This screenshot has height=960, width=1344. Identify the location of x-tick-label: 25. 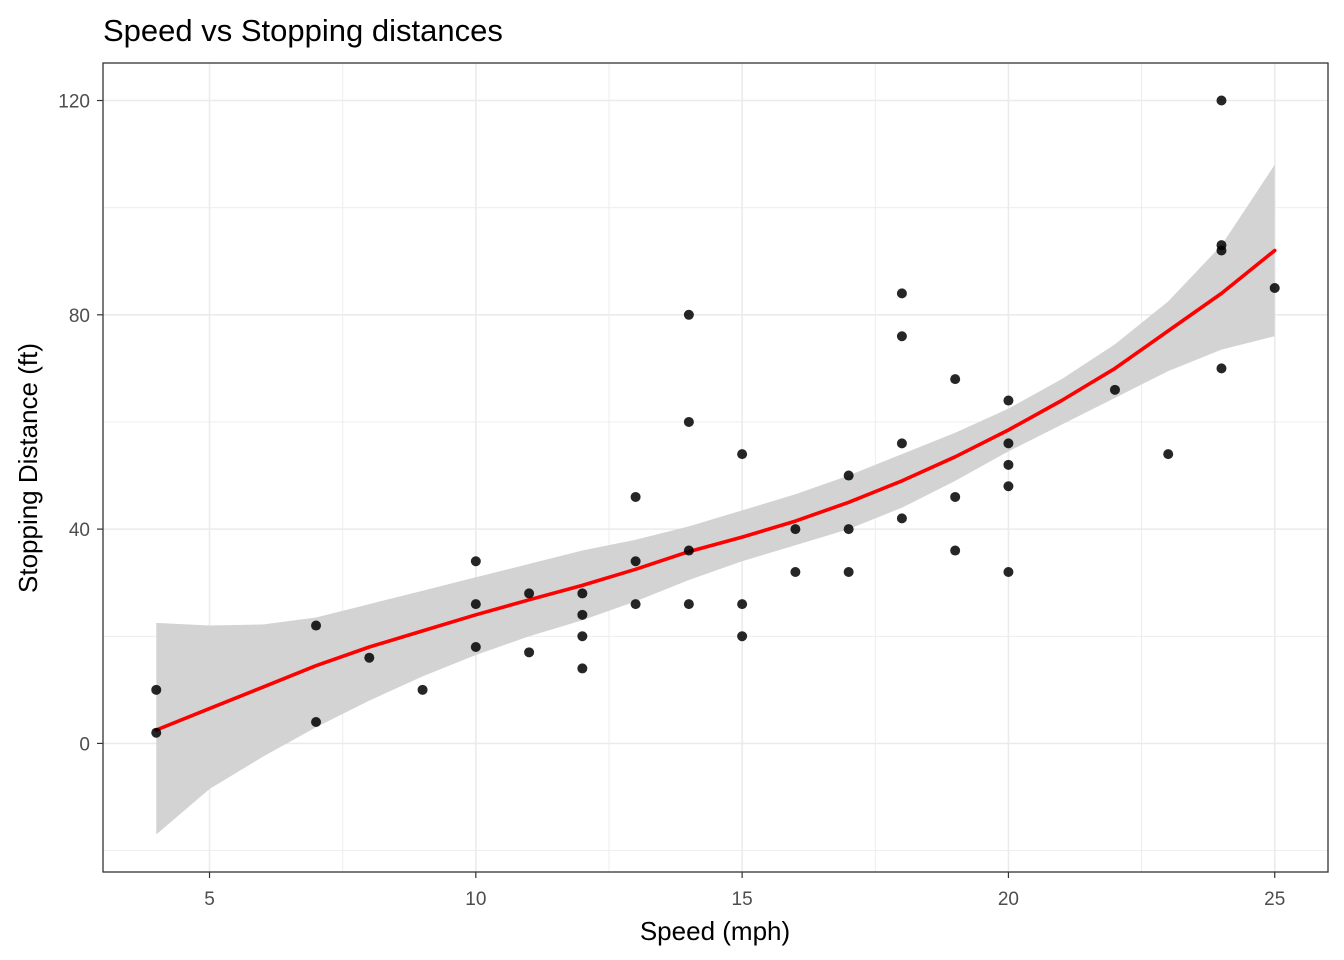
(1274, 899).